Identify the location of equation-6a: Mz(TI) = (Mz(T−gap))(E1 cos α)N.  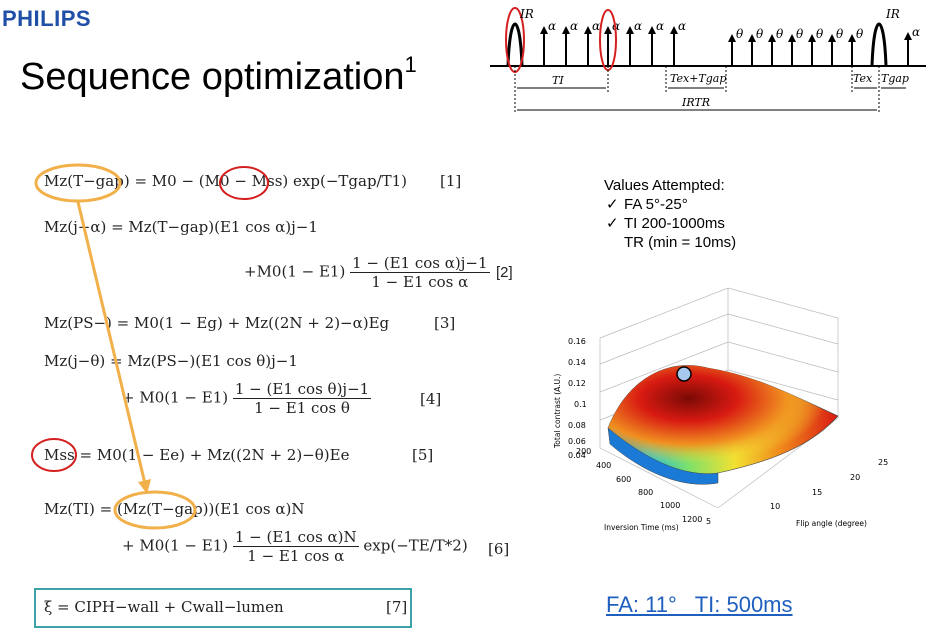
(174, 509).